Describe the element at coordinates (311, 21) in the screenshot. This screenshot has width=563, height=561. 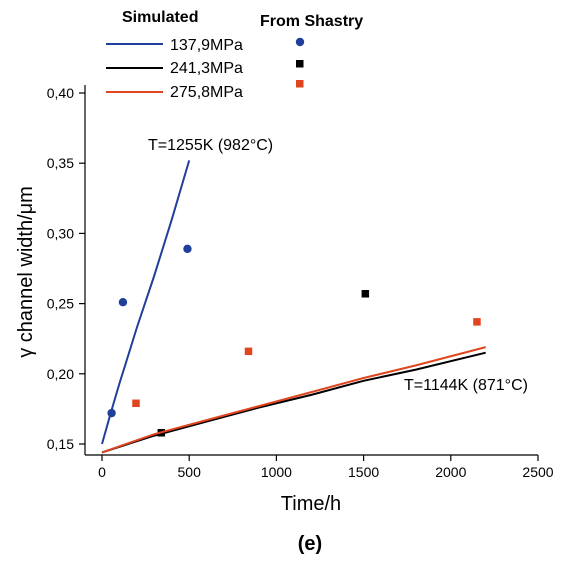
I see `legend-title-observed: From Shastry` at that location.